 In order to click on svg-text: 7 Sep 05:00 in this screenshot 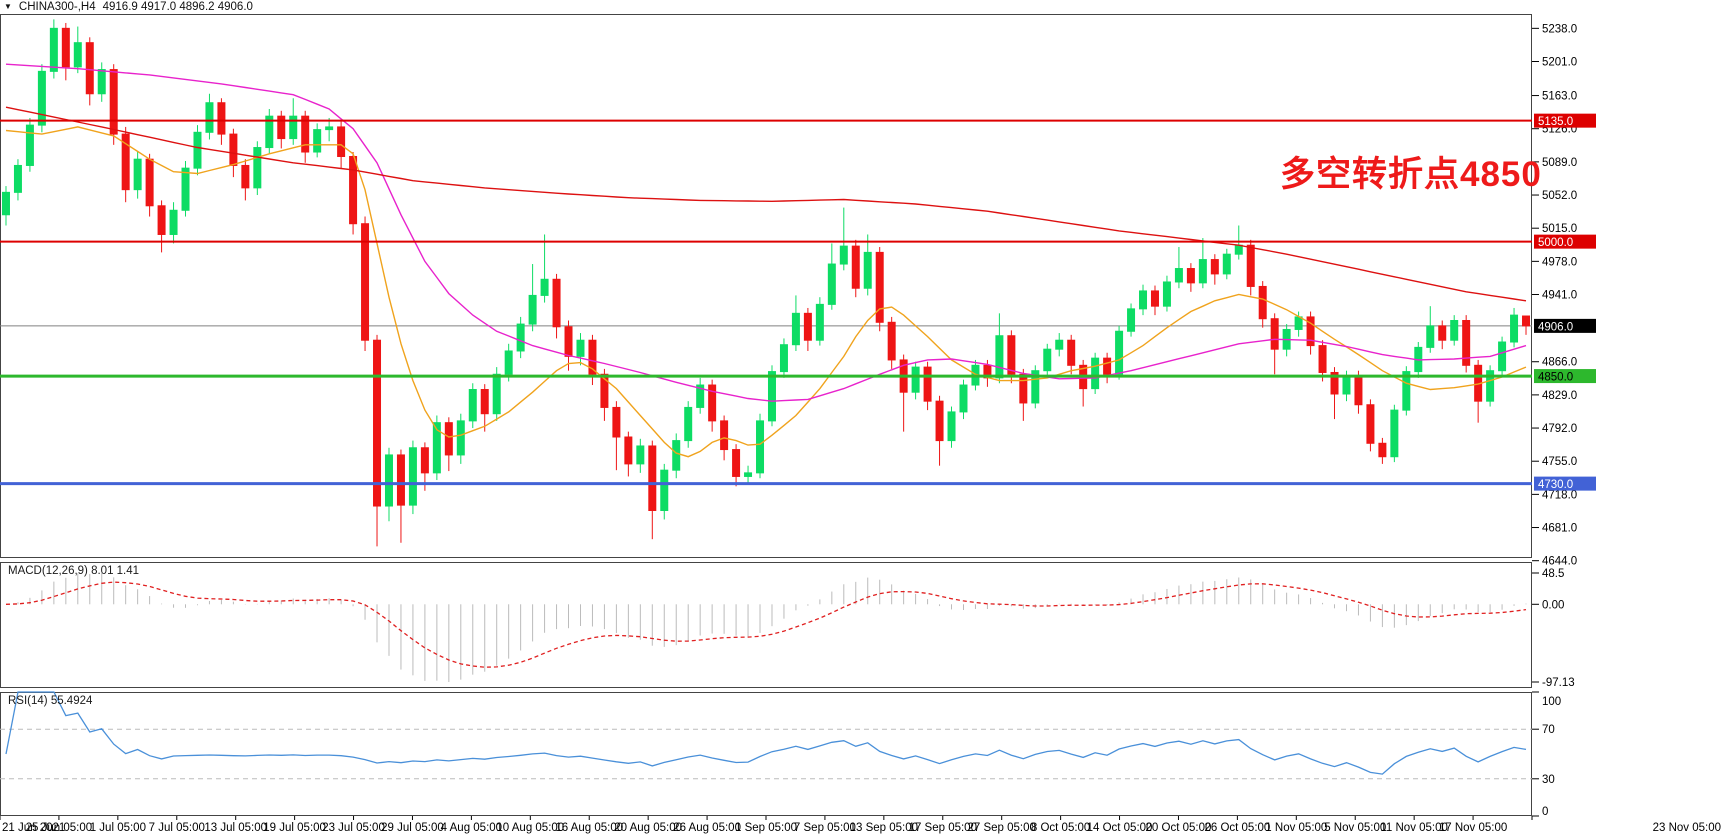, I will do `click(825, 828)`.